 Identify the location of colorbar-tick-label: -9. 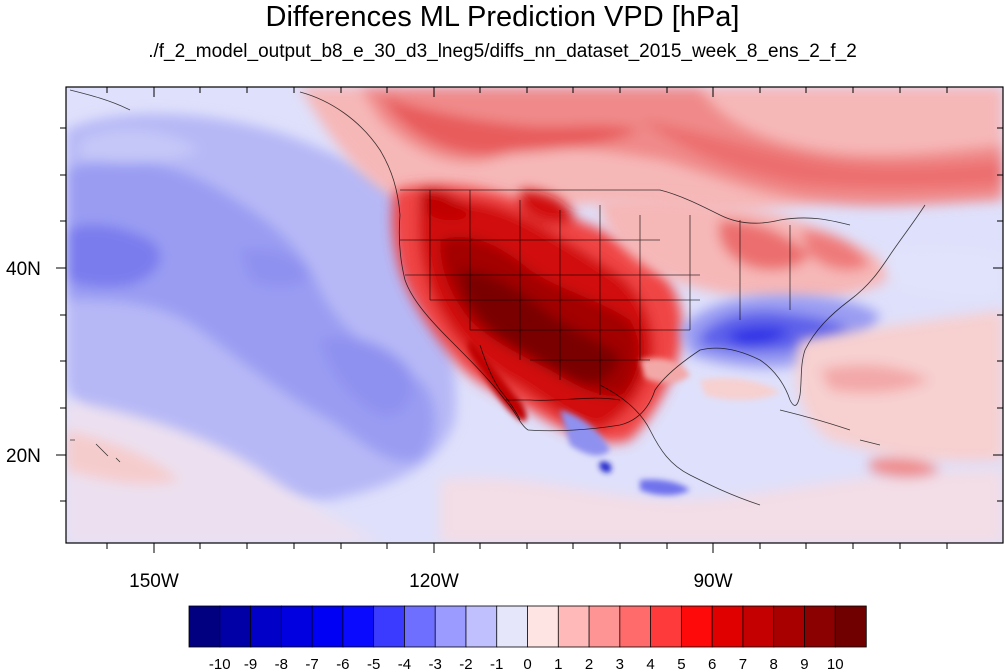
(250, 664).